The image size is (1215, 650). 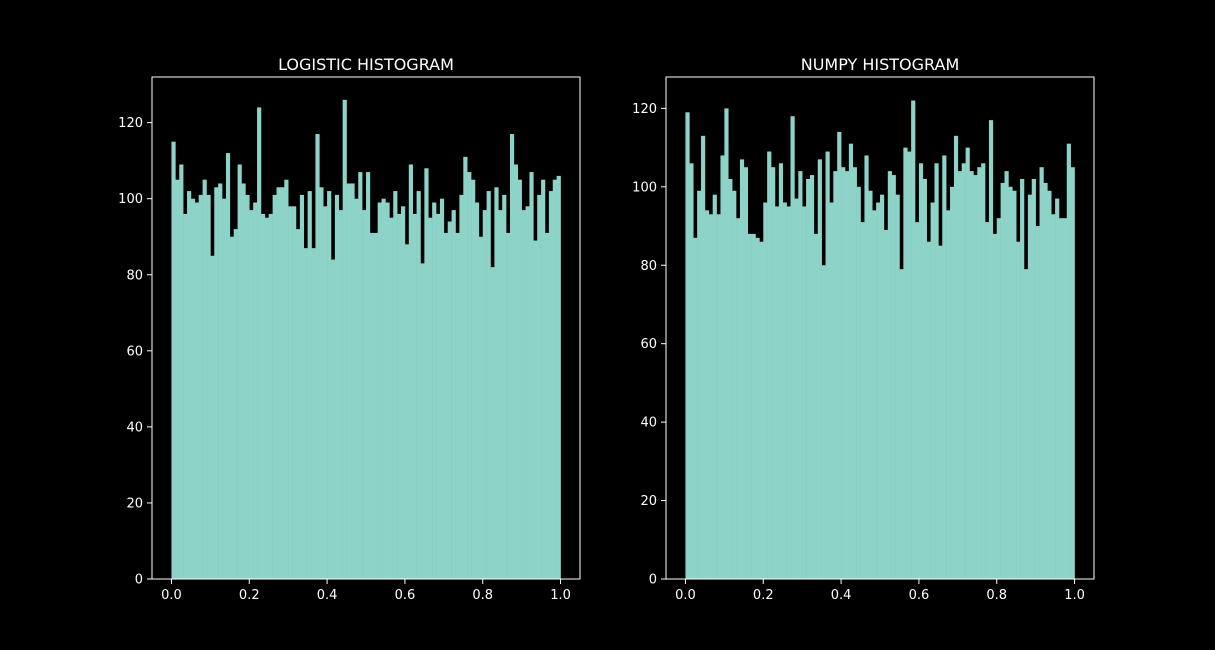 What do you see at coordinates (134, 503) in the screenshot?
I see `y-tick-label: 20` at bounding box center [134, 503].